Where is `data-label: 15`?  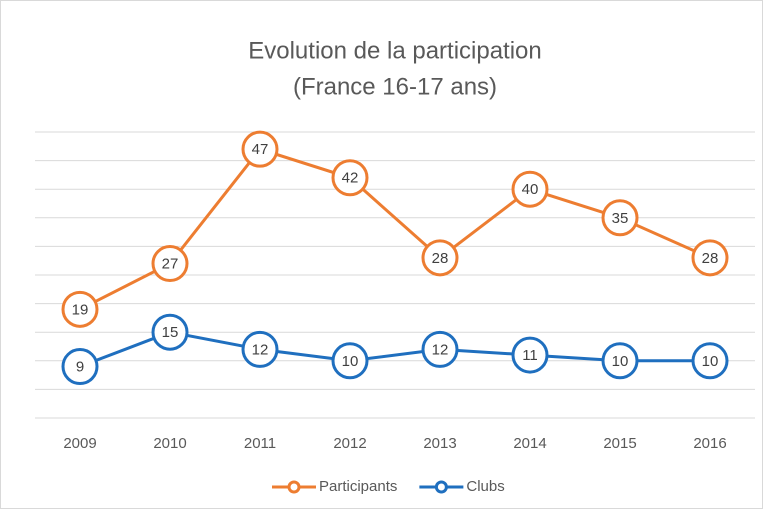 data-label: 15 is located at coordinates (170, 332).